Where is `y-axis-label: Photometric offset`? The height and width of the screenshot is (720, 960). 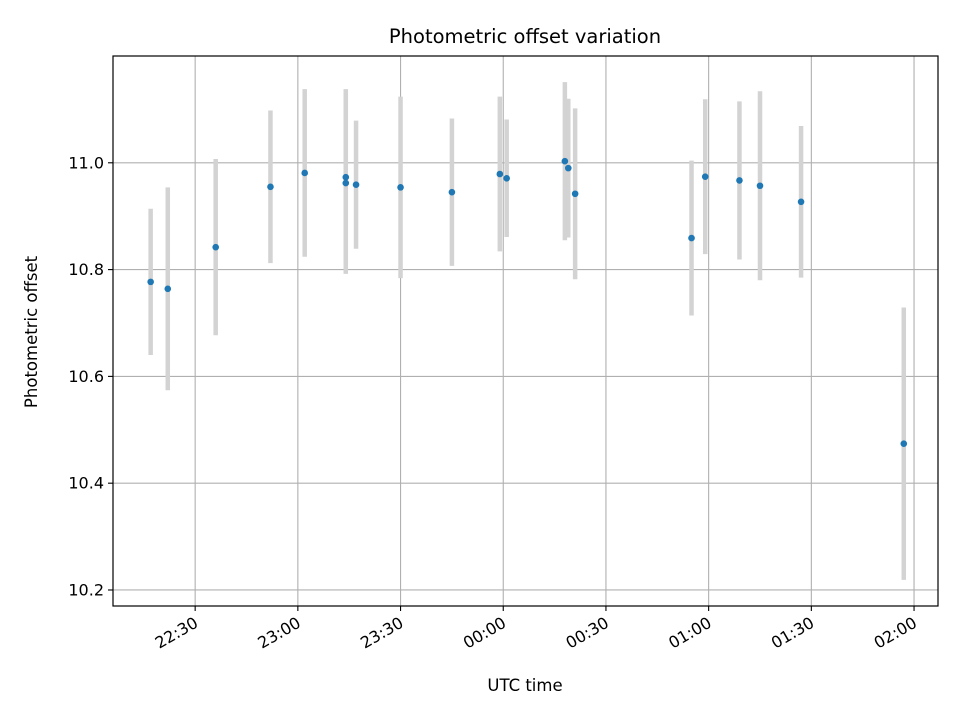 y-axis-label: Photometric offset is located at coordinates (31, 331).